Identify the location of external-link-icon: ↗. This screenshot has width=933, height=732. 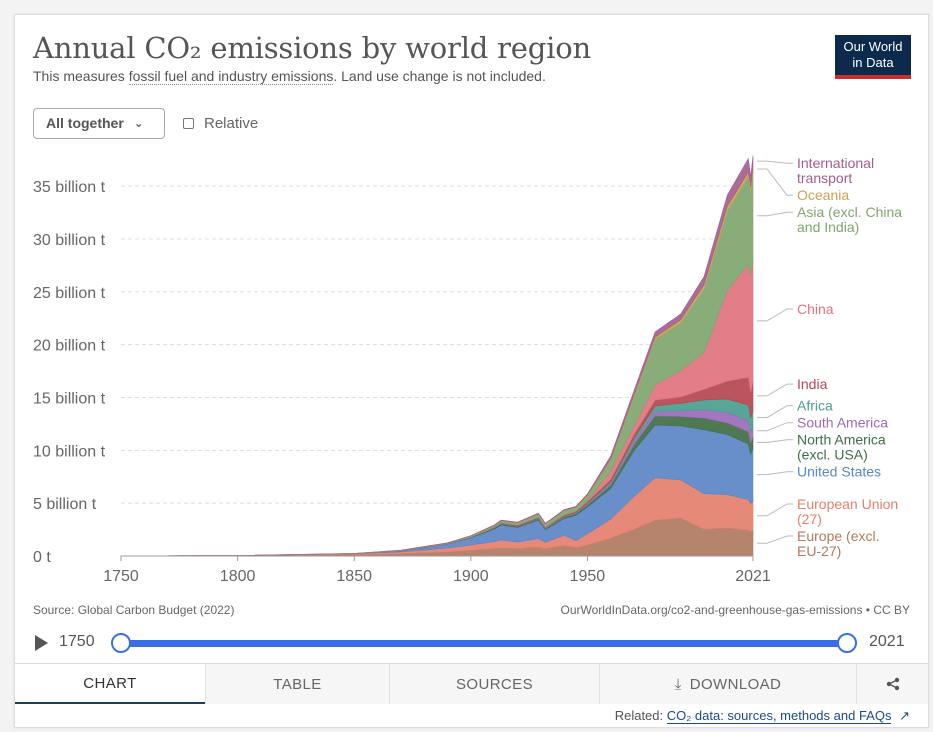
(904, 715).